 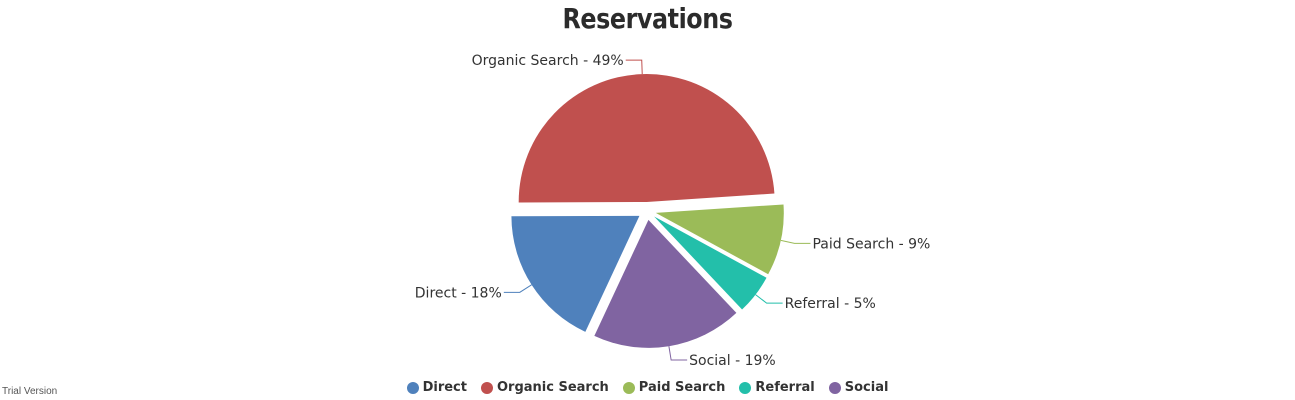 I want to click on legend-item: Paid Search, so click(x=674, y=387).